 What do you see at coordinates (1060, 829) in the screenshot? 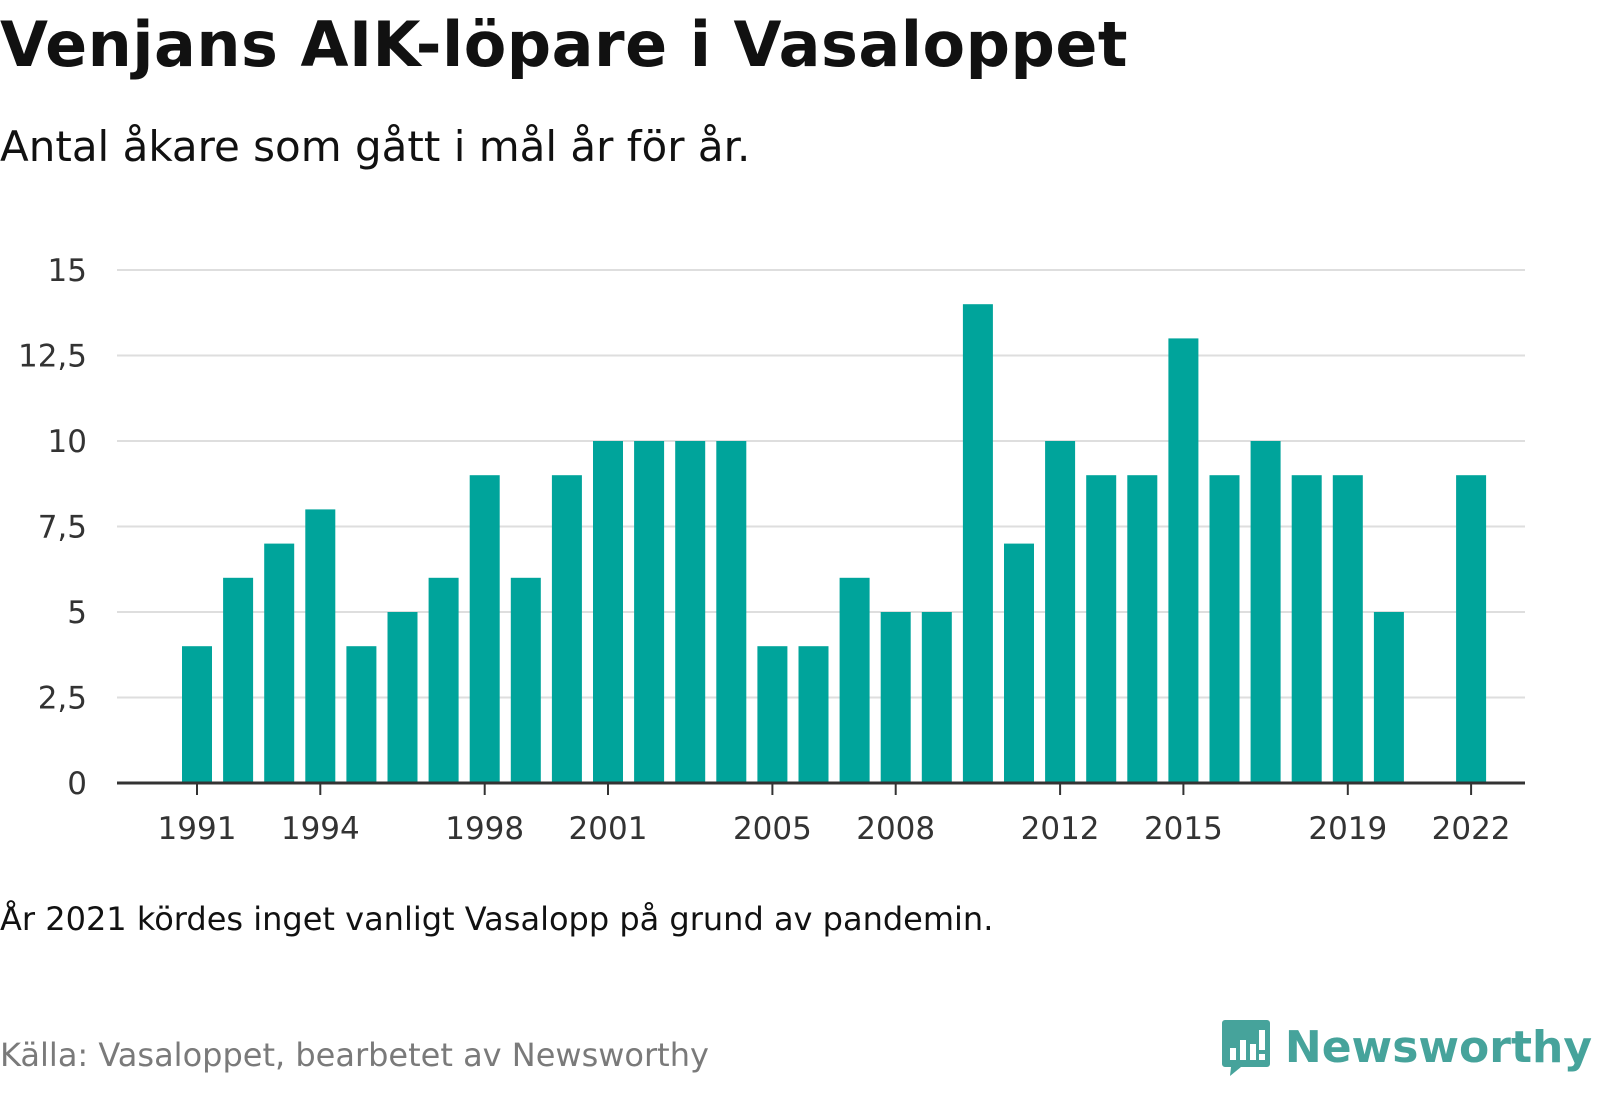
I see `x-tick-label: 2012` at bounding box center [1060, 829].